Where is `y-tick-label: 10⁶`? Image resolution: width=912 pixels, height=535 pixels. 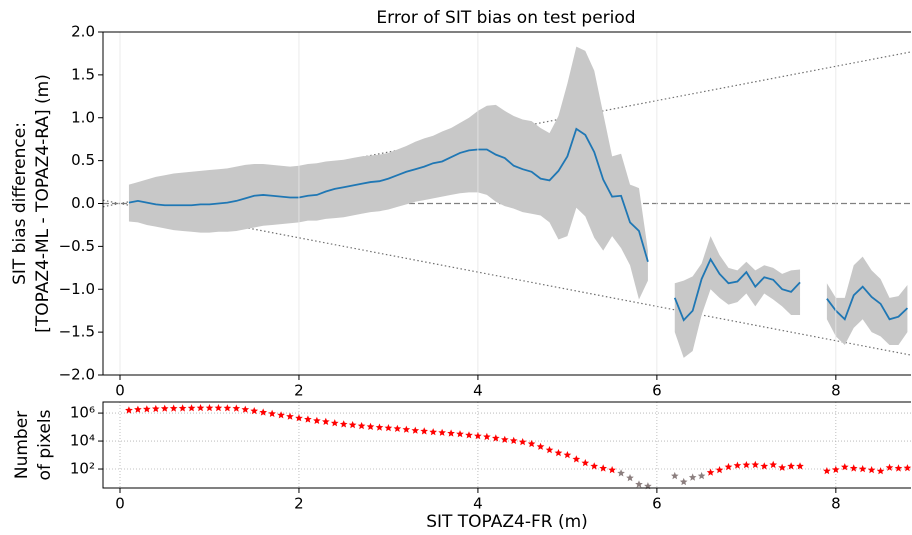 y-tick-label: 10⁶ is located at coordinates (82, 413).